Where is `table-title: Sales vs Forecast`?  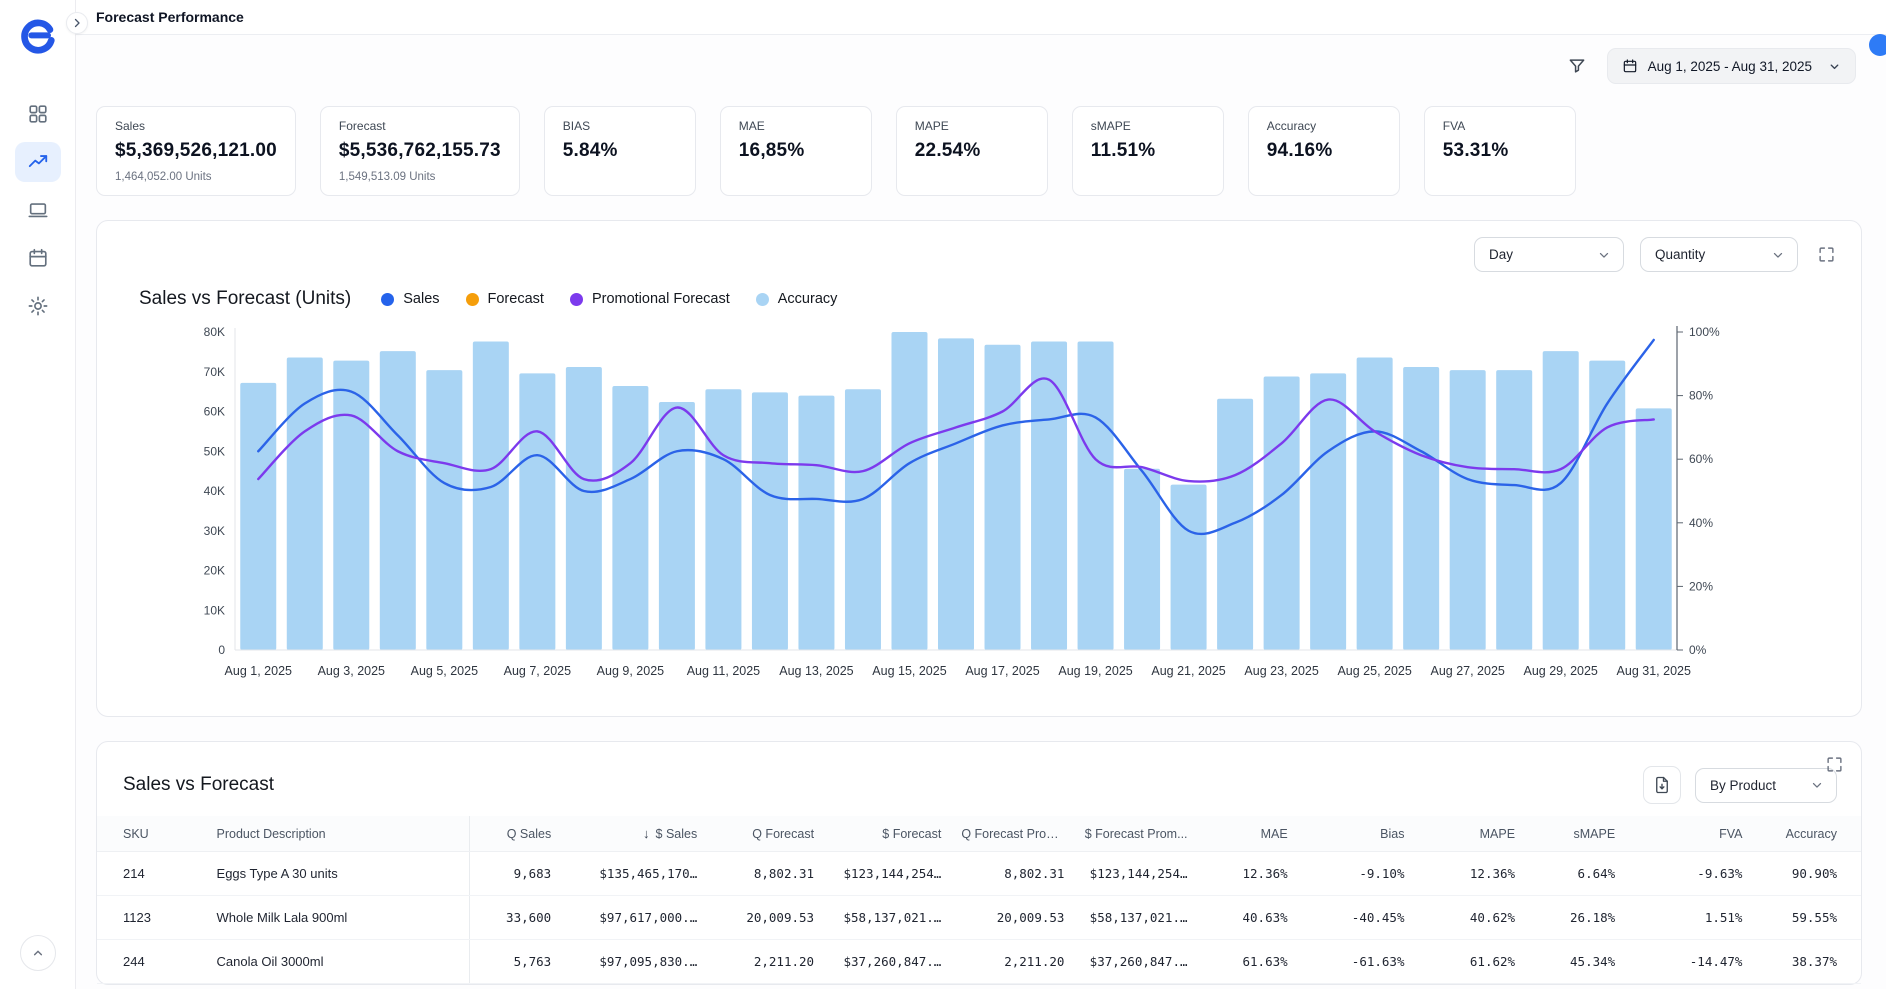 table-title: Sales vs Forecast is located at coordinates (198, 784).